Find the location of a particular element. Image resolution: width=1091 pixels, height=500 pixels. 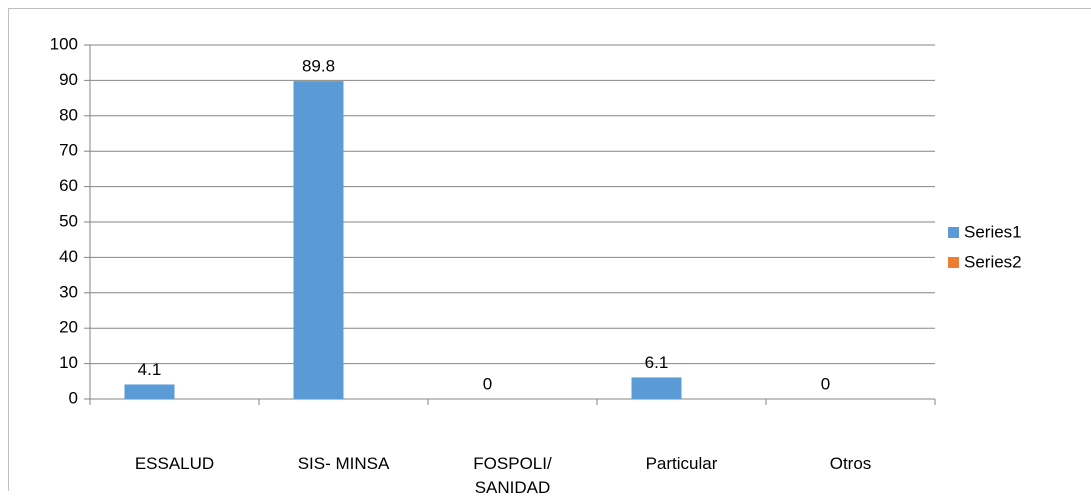

y-tick-label: 70 is located at coordinates (68, 150).